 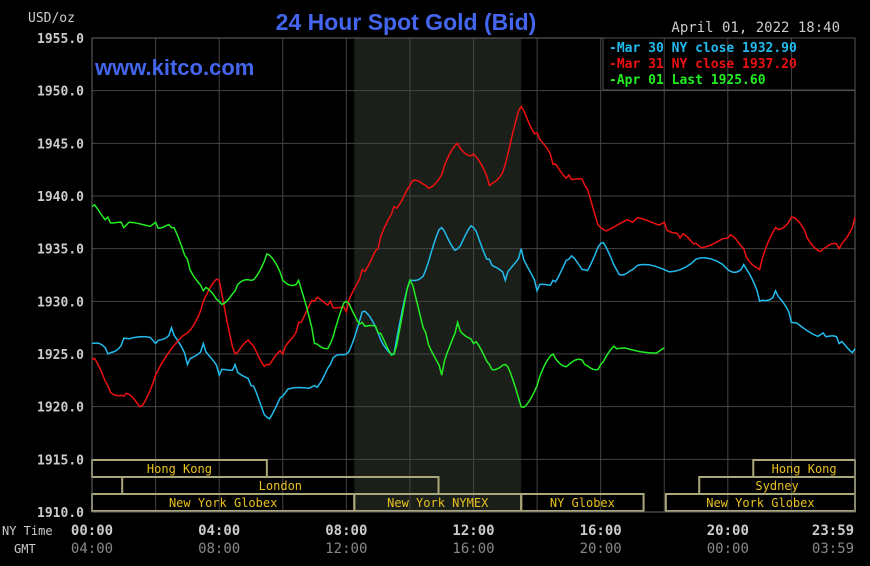 I want to click on x-tick-ny: 00:00, so click(x=92, y=531).